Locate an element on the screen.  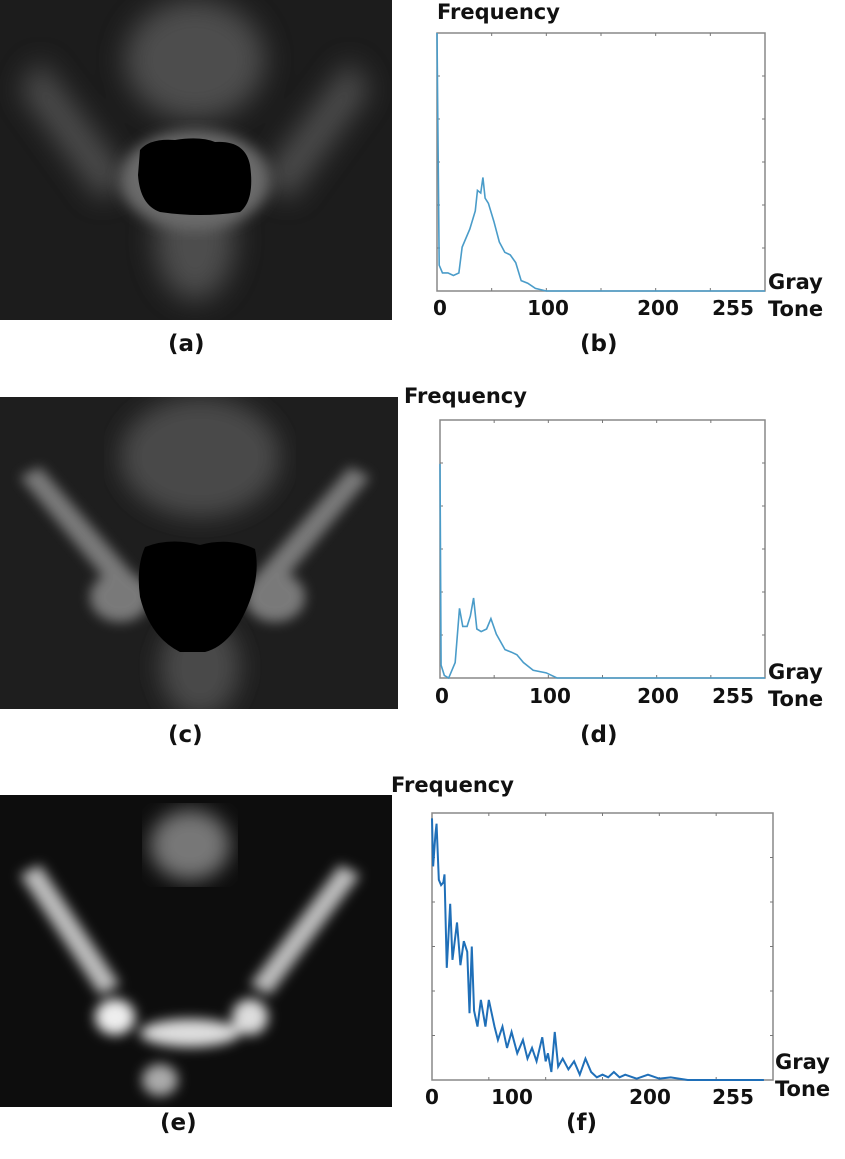
caption-f: (f) is located at coordinates (582, 1123).